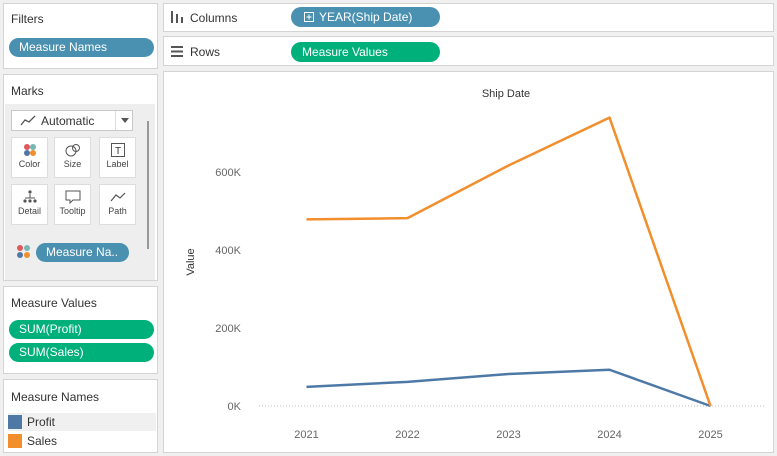  I want to click on color-measure-names-pill: Measure Na.., so click(82, 252).